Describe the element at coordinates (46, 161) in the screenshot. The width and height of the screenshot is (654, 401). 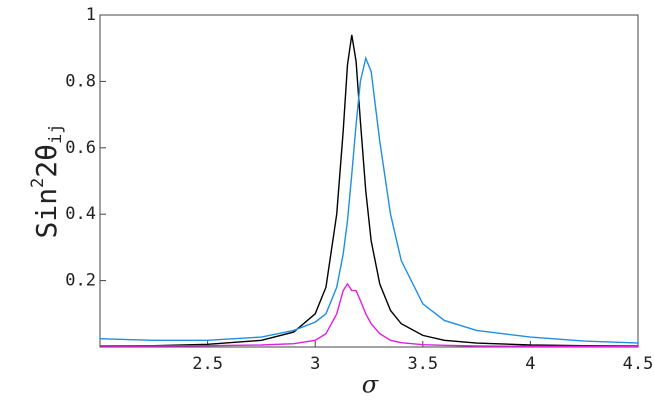
I see `y-label-body: 2θ` at that location.